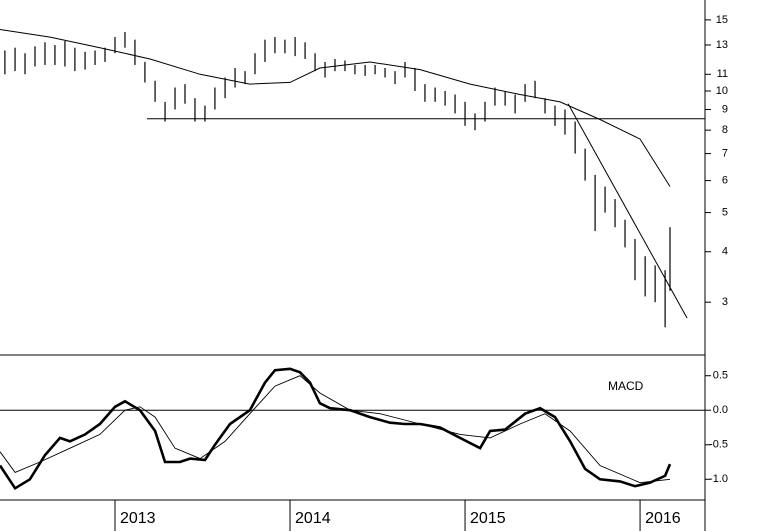  Describe the element at coordinates (722, 74) in the screenshot. I see `y-tick-label: 11` at that location.